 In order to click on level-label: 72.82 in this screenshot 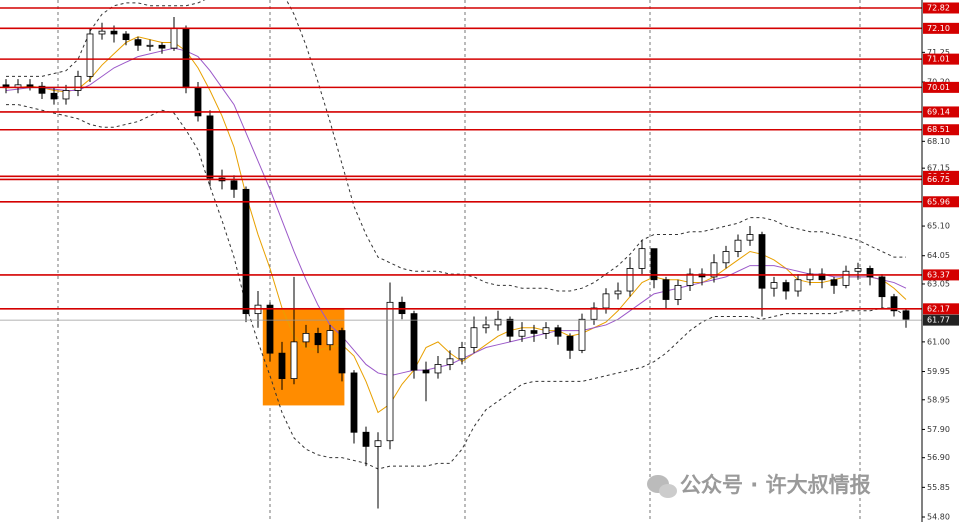, I will do `click(938, 8)`.